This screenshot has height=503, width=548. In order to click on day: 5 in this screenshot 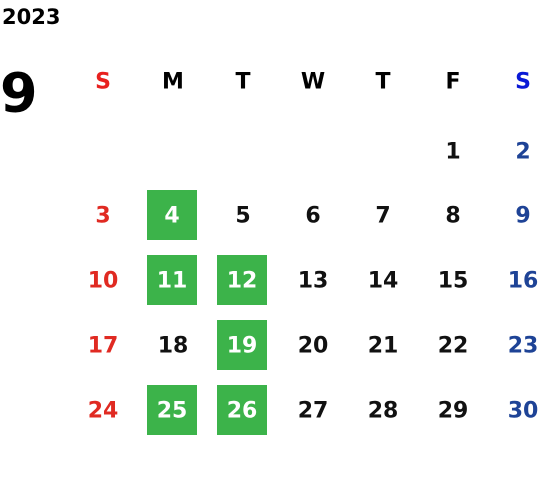, I will do `click(242, 216)`.